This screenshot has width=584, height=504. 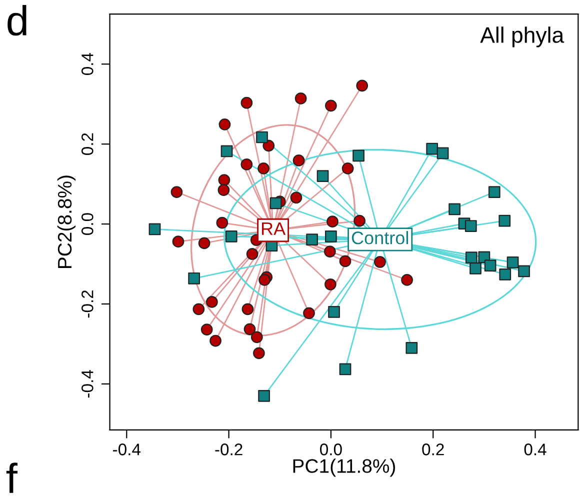 What do you see at coordinates (228, 450) in the screenshot?
I see `x-tick-label: -0.2` at bounding box center [228, 450].